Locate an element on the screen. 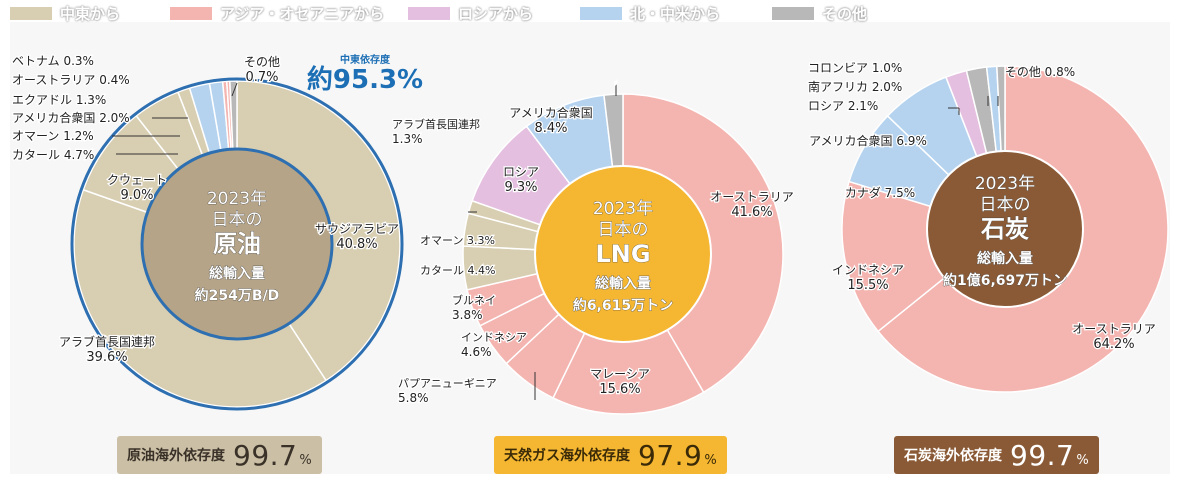  slice-label-value: 3.8% is located at coordinates (467, 315).